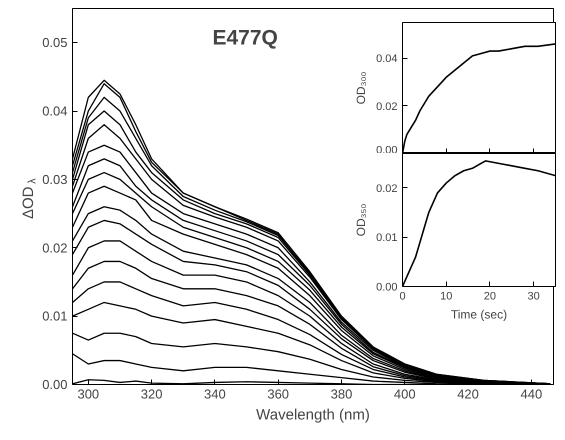 This screenshot has height=440, width=565. Describe the element at coordinates (55, 42) in the screenshot. I see `y-tick-label: 0.05` at that location.